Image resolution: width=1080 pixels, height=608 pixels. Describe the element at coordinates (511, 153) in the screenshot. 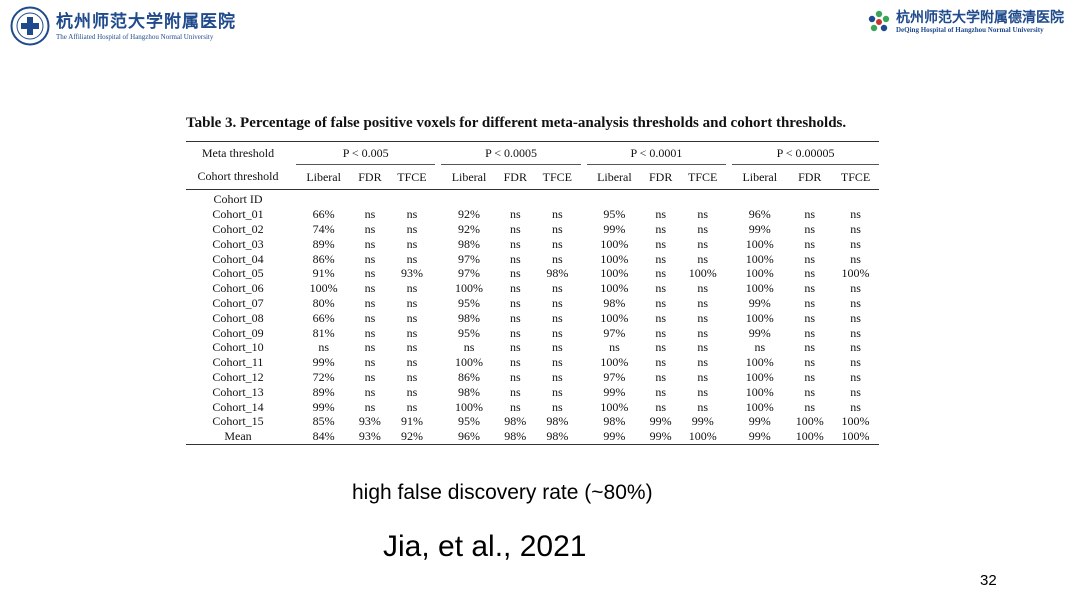

I see `meta-threshold-group: P < 0.0005` at that location.